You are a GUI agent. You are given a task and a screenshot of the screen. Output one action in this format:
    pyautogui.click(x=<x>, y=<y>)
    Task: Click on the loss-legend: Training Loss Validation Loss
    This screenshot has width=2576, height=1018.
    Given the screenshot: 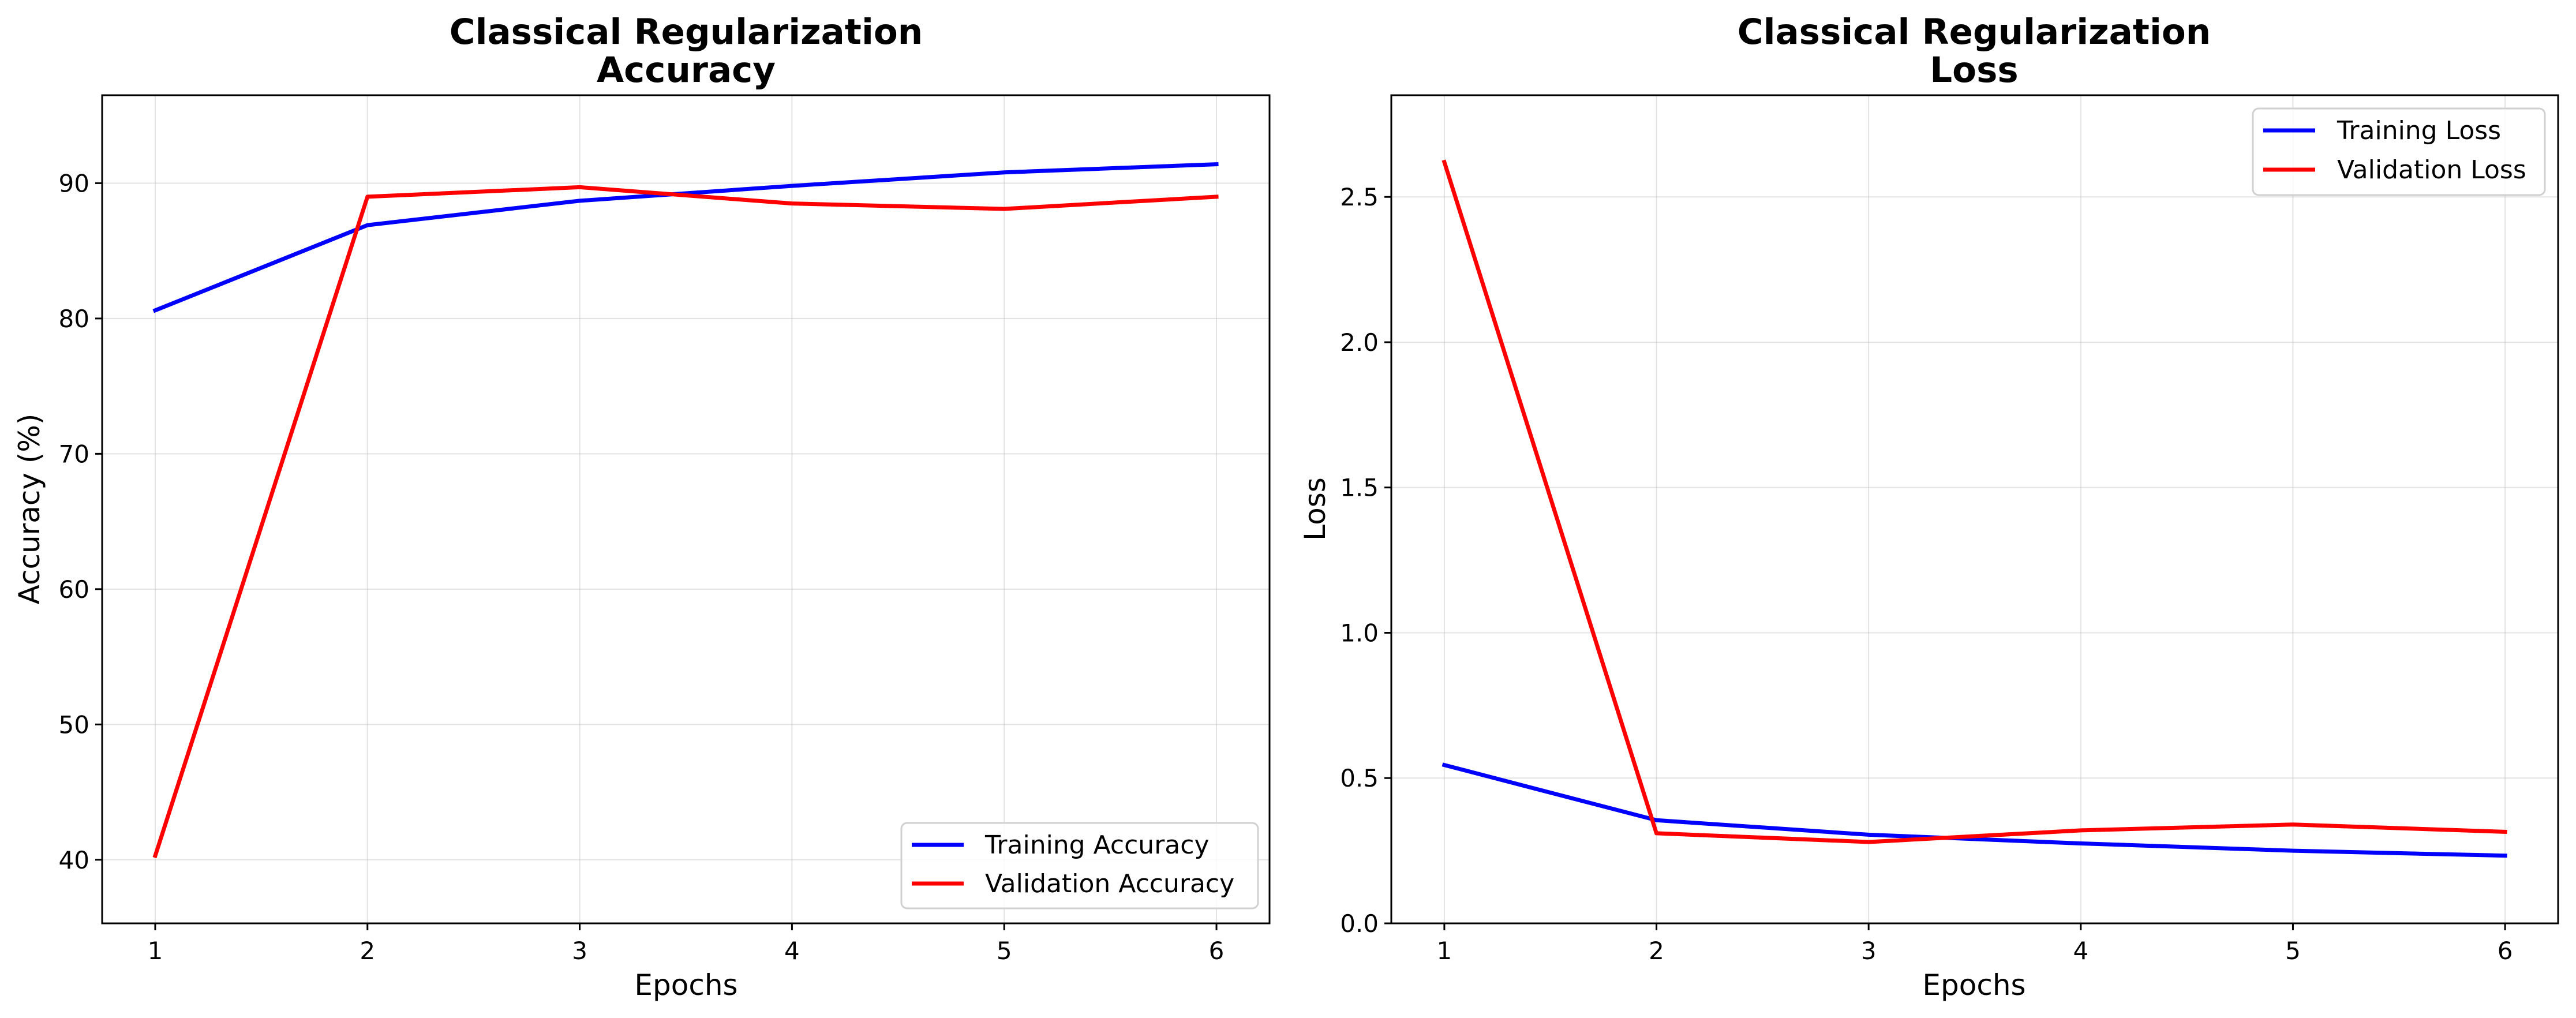 What is the action you would take?
    pyautogui.click(x=2399, y=151)
    